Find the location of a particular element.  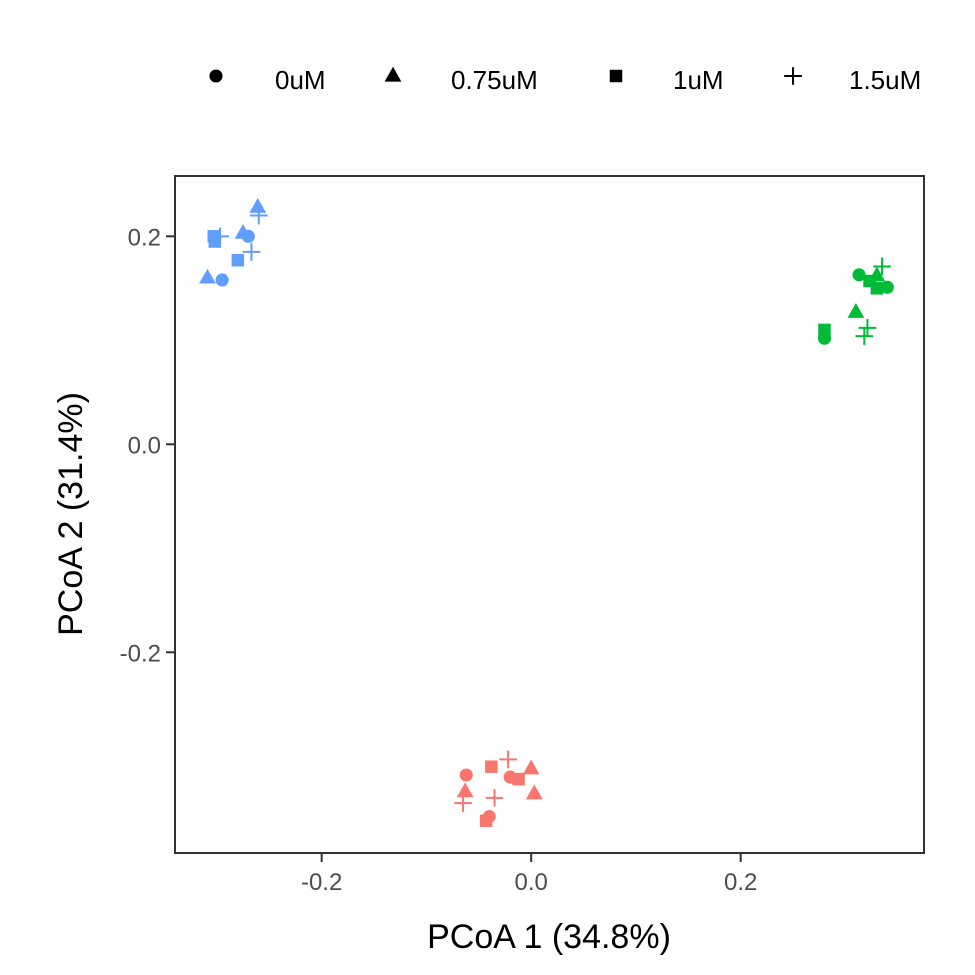

legend: 0uM 0.75uM 1uM 1.5uM is located at coordinates (565, 80).